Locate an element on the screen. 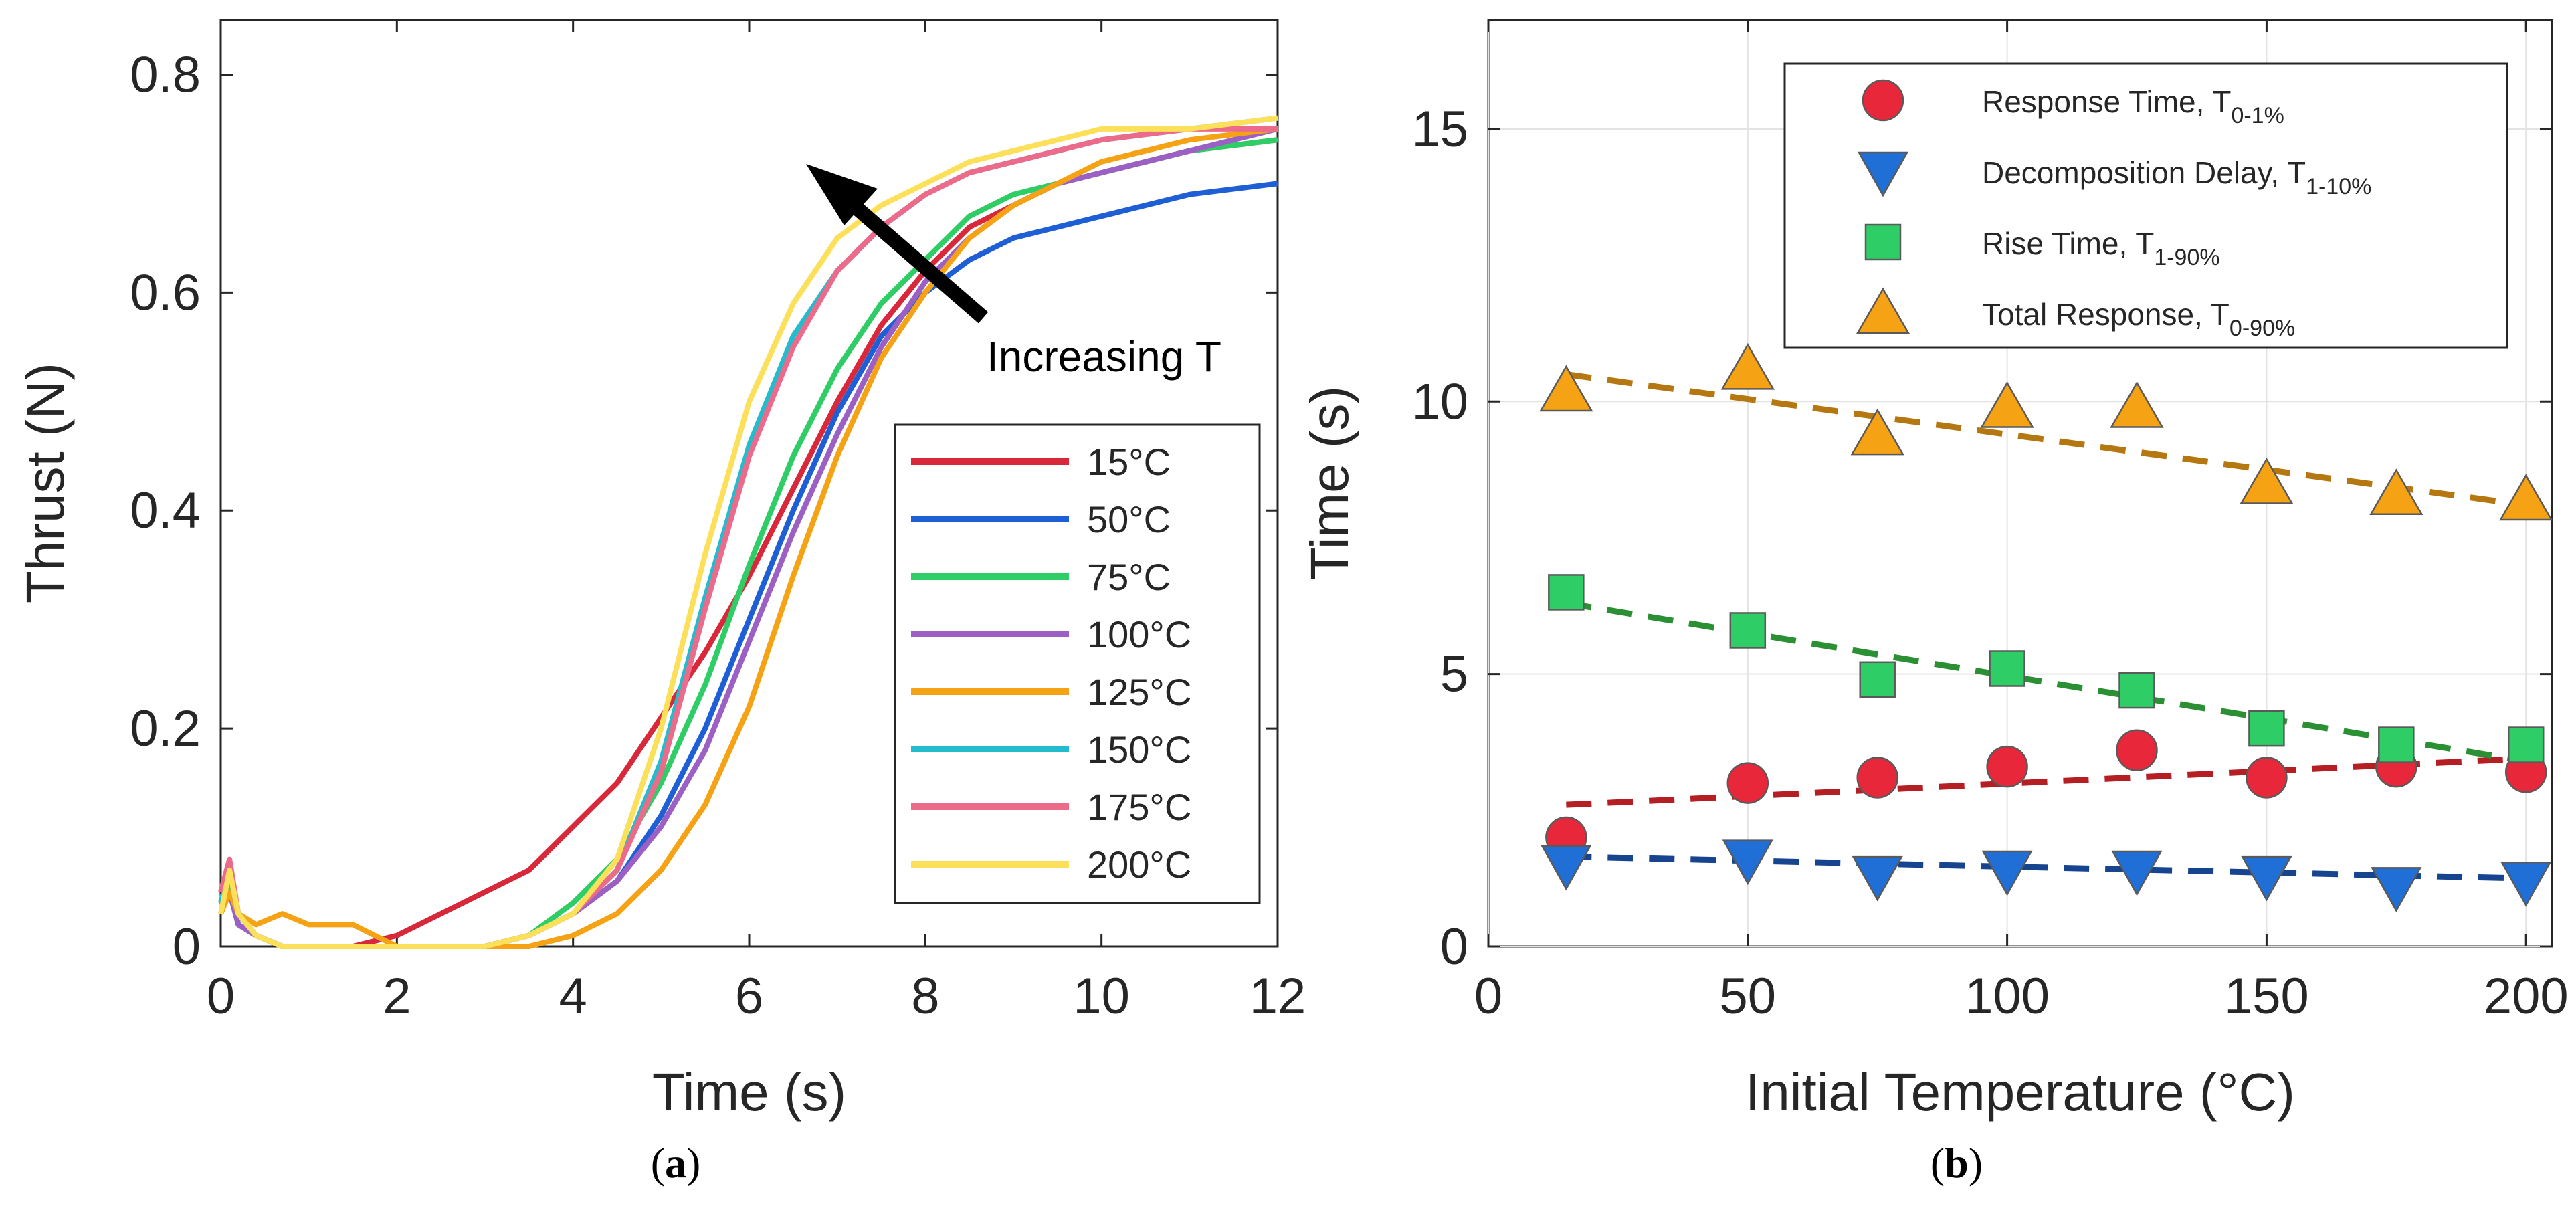 The image size is (2576, 1208). y-tick-label: 0.6 is located at coordinates (165, 292).